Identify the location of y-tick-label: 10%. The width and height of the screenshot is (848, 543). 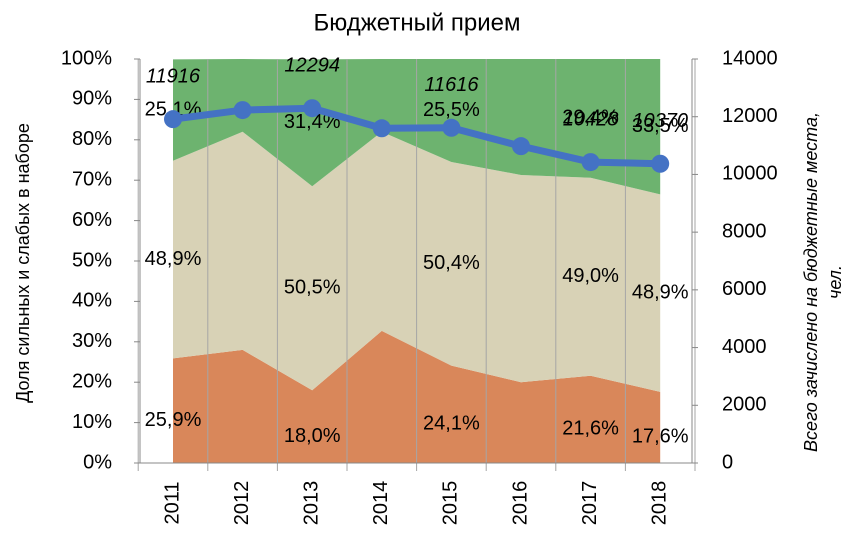
(92, 422).